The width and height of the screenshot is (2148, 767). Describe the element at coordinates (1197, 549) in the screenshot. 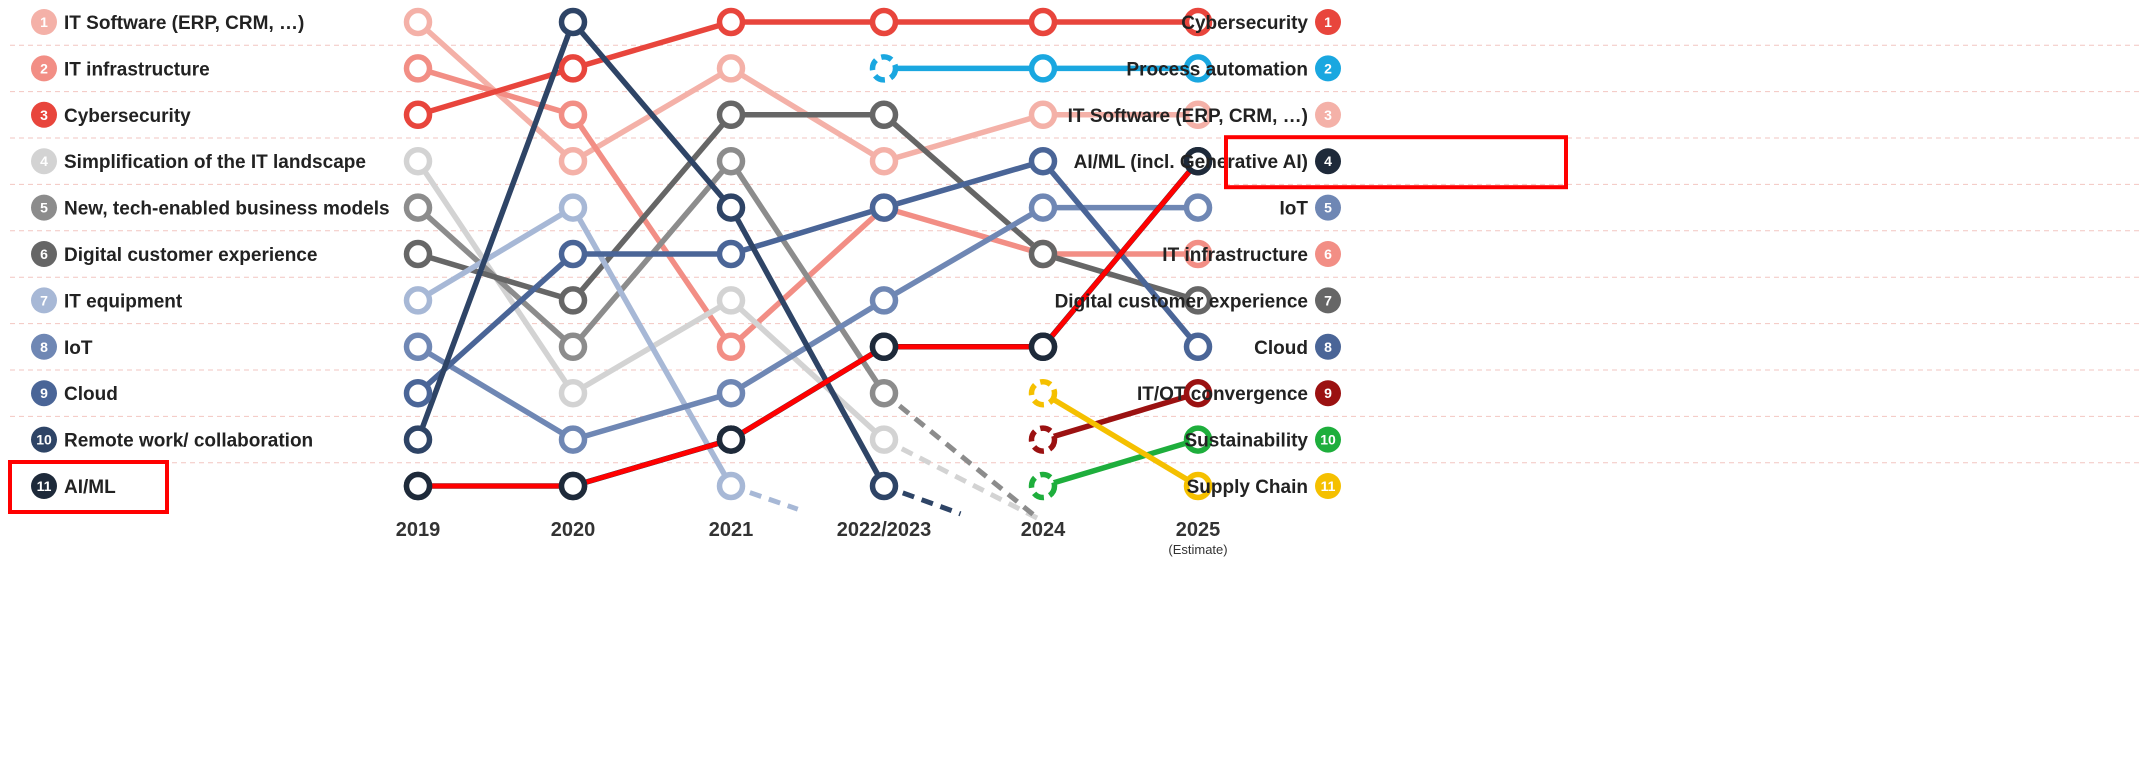

I see `x-tick-sublabel: (Estimate)` at that location.